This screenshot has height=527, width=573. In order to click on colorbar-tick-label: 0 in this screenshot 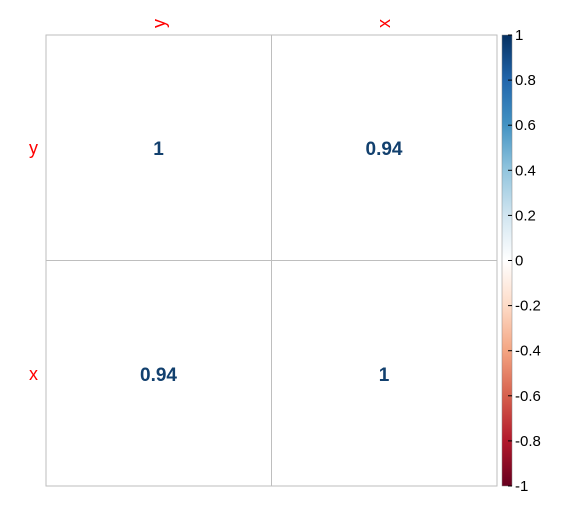, I will do `click(519, 261)`.